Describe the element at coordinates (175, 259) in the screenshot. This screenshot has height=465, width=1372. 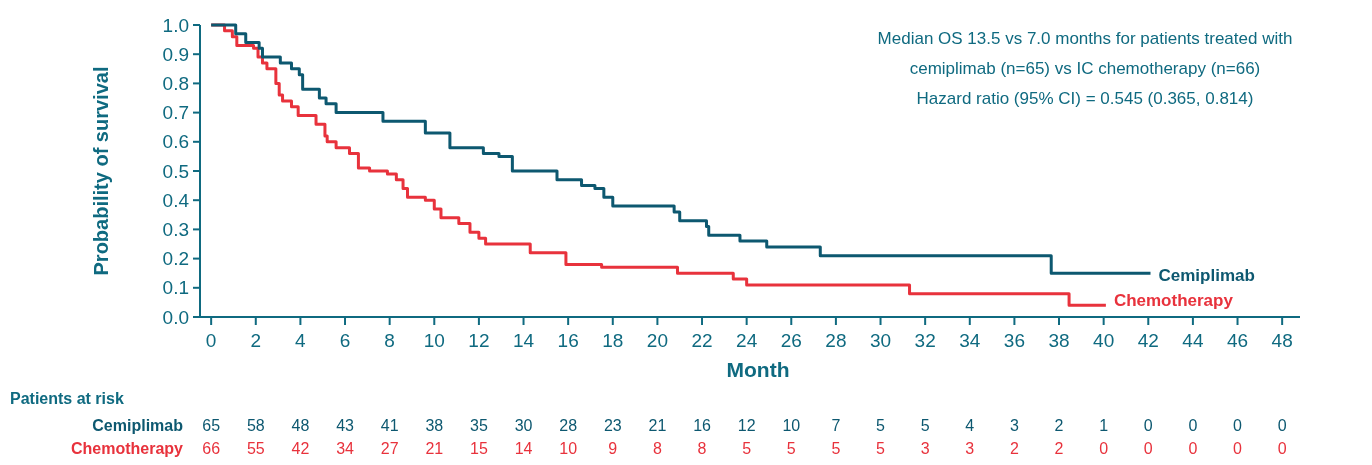
I see `y-tick-label: 0.2` at that location.